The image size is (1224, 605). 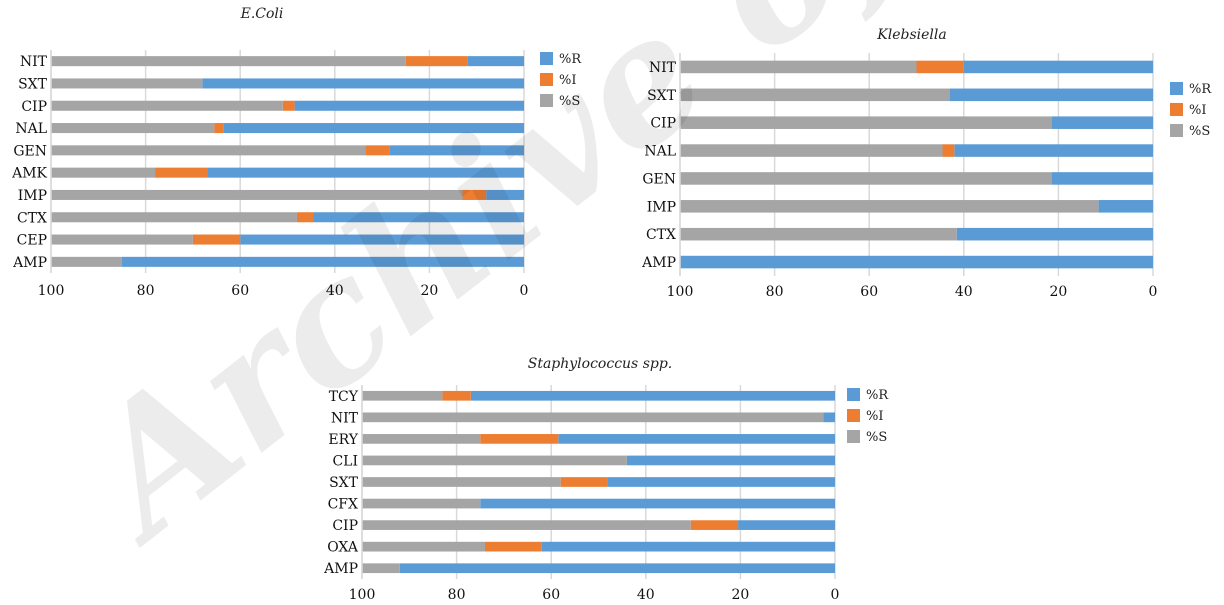 What do you see at coordinates (34, 62) in the screenshot?
I see `ecoli-category-label: NIT` at bounding box center [34, 62].